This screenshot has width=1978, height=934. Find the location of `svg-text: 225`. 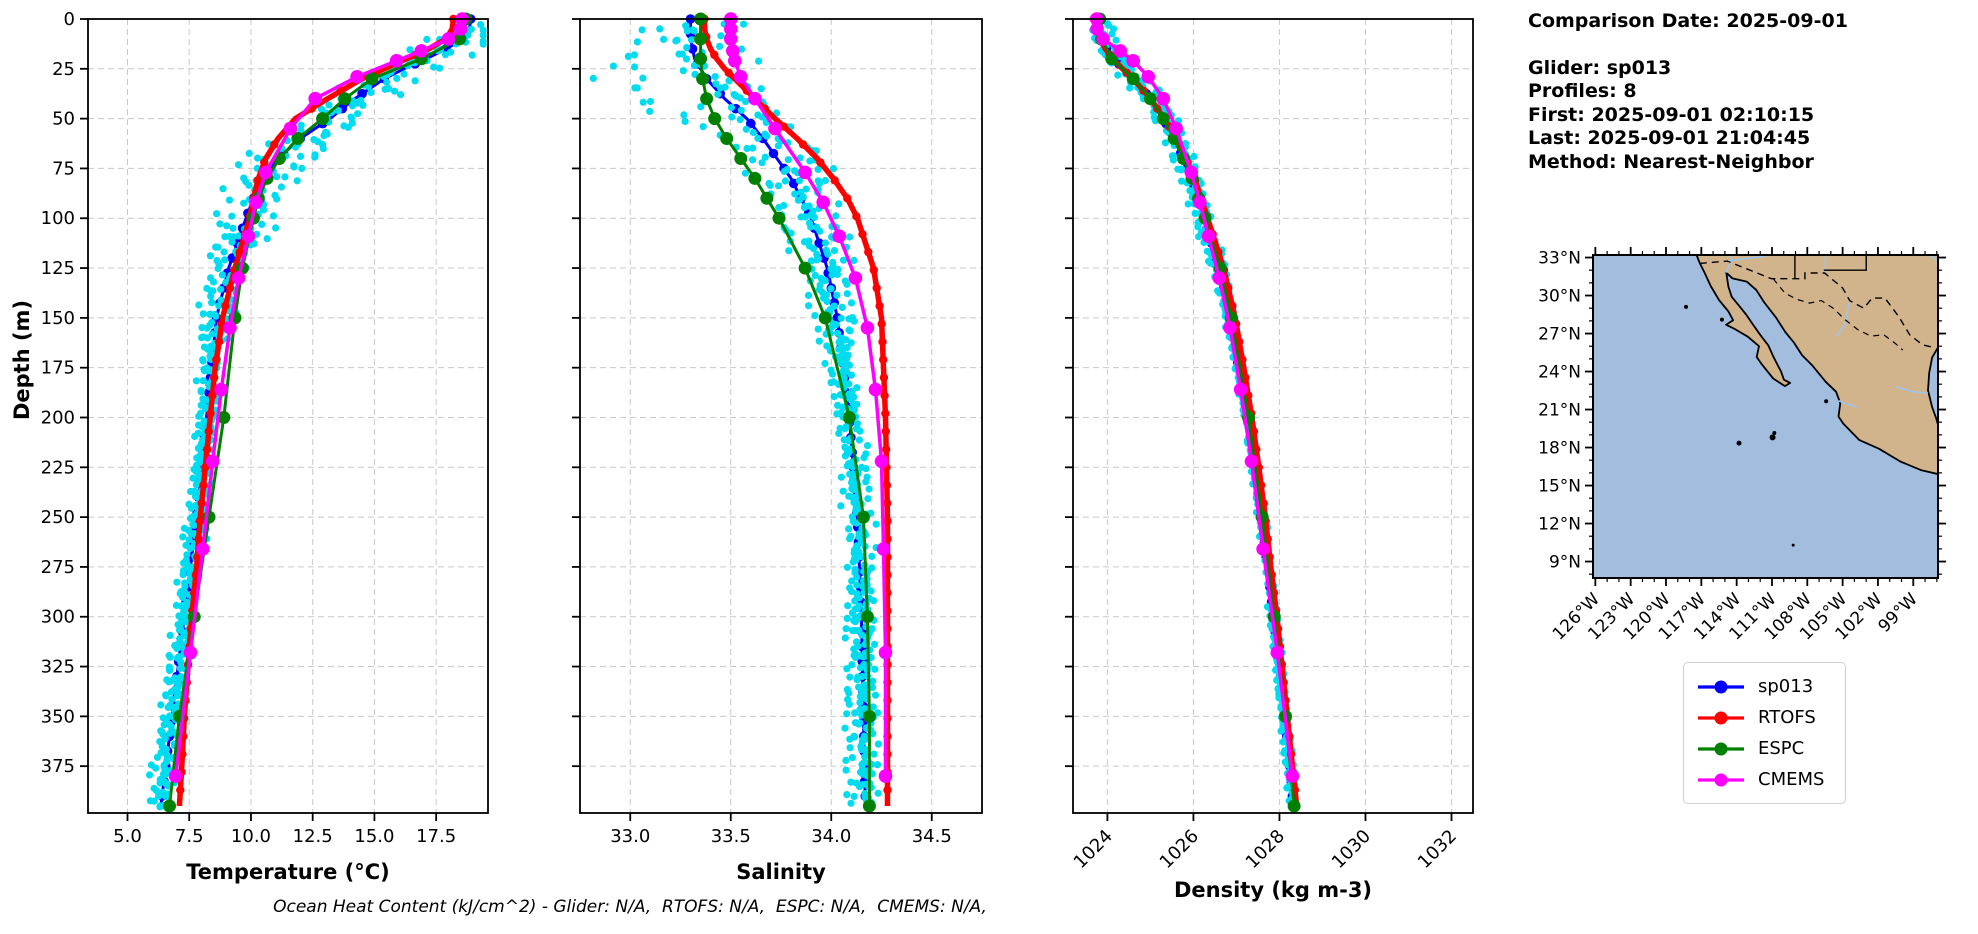

svg-text: 225 is located at coordinates (58, 467).